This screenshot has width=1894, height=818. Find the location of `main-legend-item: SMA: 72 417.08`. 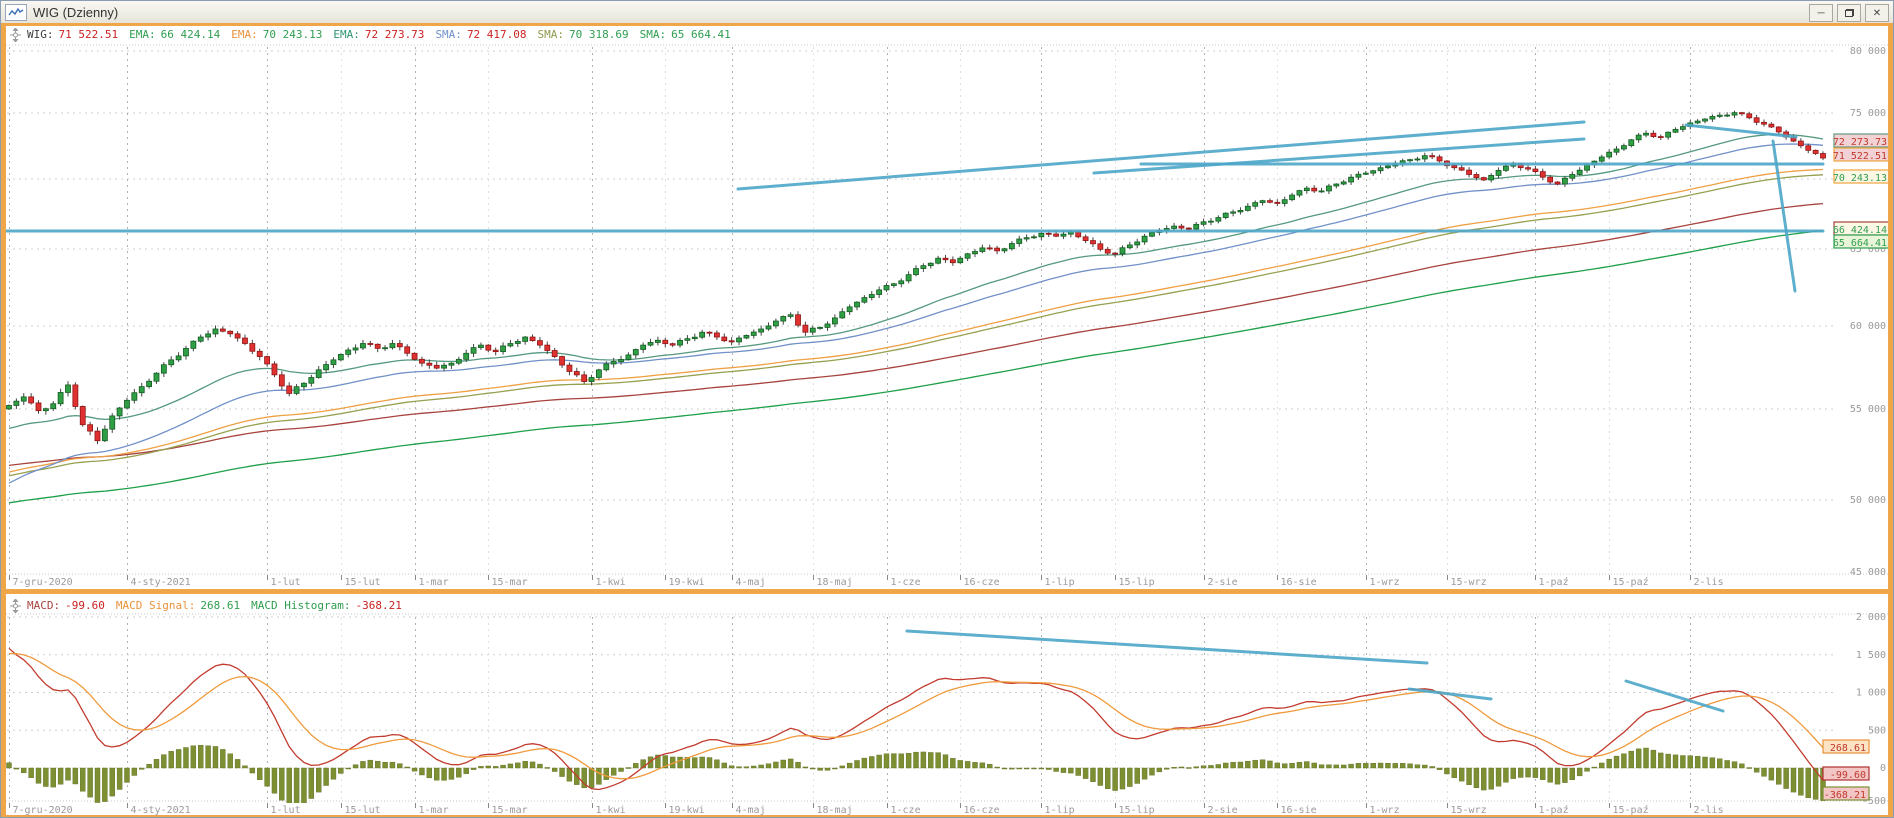

main-legend-item: SMA: 72 417.08 is located at coordinates (481, 34).